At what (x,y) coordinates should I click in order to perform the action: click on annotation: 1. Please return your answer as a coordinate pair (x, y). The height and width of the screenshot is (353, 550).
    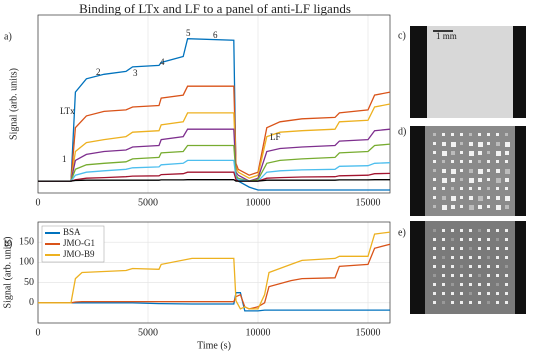
    Looking at the image, I should click on (64, 159).